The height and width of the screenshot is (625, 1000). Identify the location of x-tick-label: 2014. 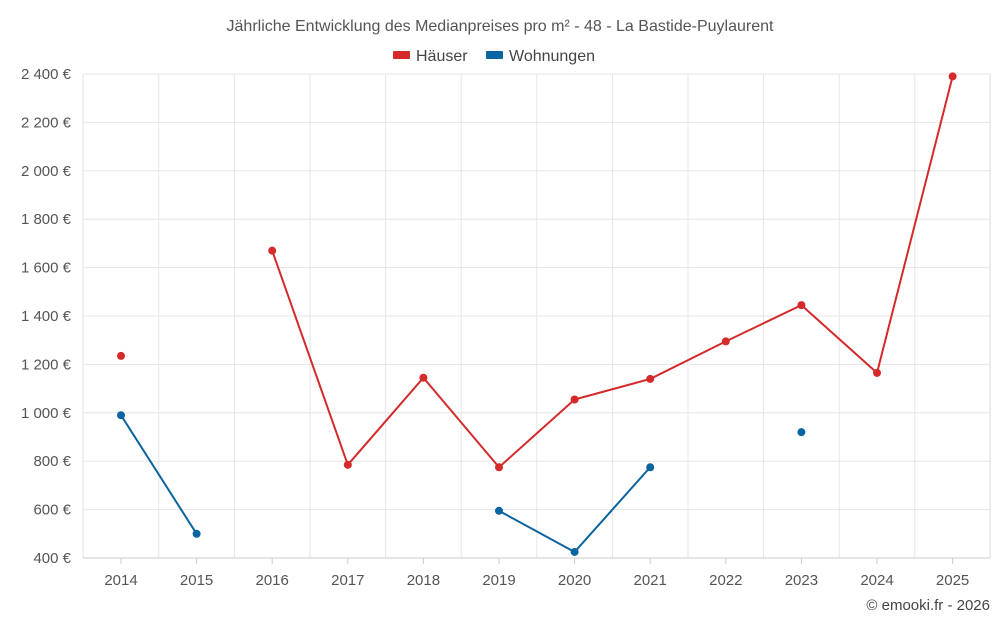
(120, 580).